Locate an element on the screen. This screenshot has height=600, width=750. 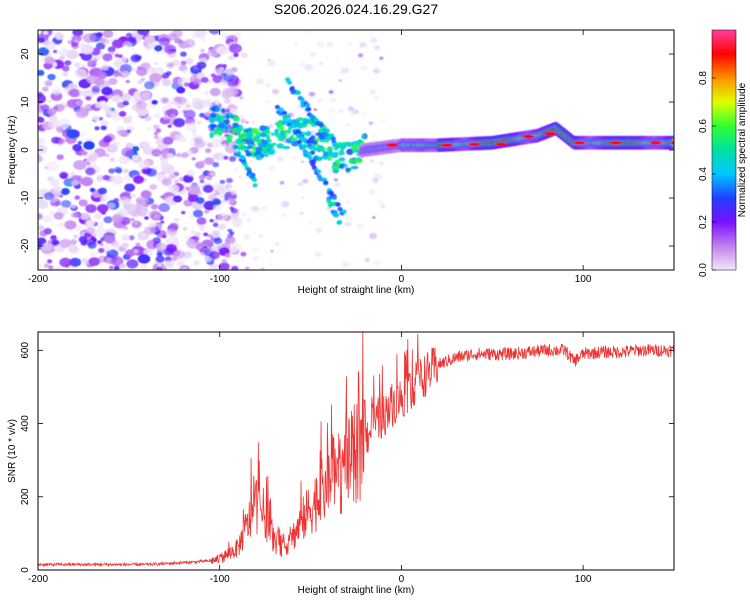
colorbar-ticks: 0.0 0.2 0.4 0.6 0.8 is located at coordinates (707, 174).